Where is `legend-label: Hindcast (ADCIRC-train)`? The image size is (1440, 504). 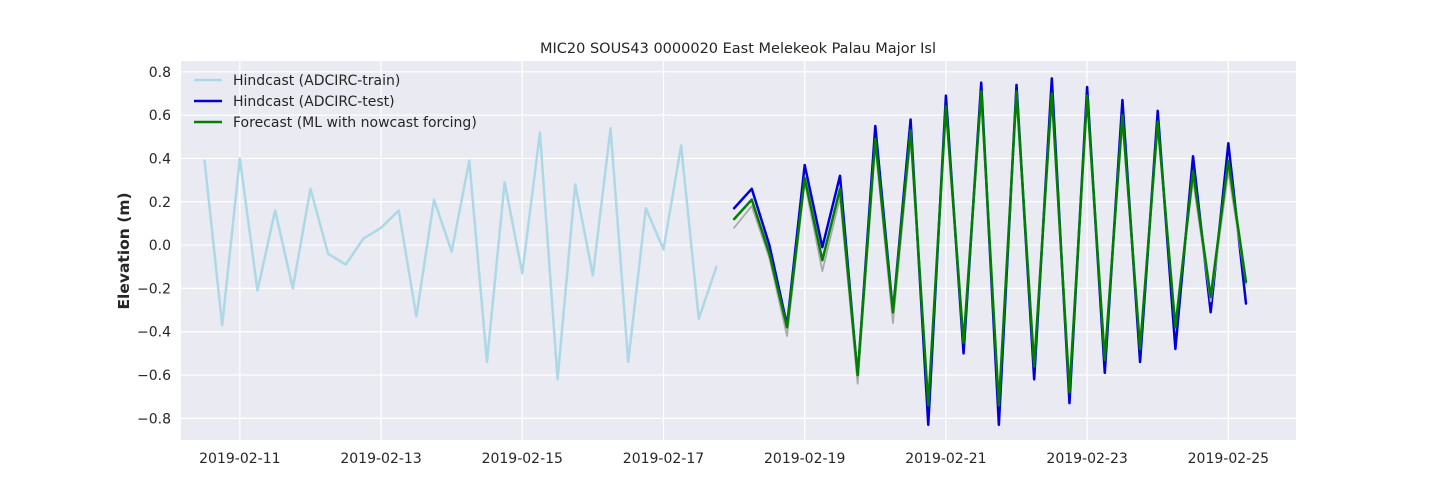 legend-label: Hindcast (ADCIRC-train) is located at coordinates (316, 81).